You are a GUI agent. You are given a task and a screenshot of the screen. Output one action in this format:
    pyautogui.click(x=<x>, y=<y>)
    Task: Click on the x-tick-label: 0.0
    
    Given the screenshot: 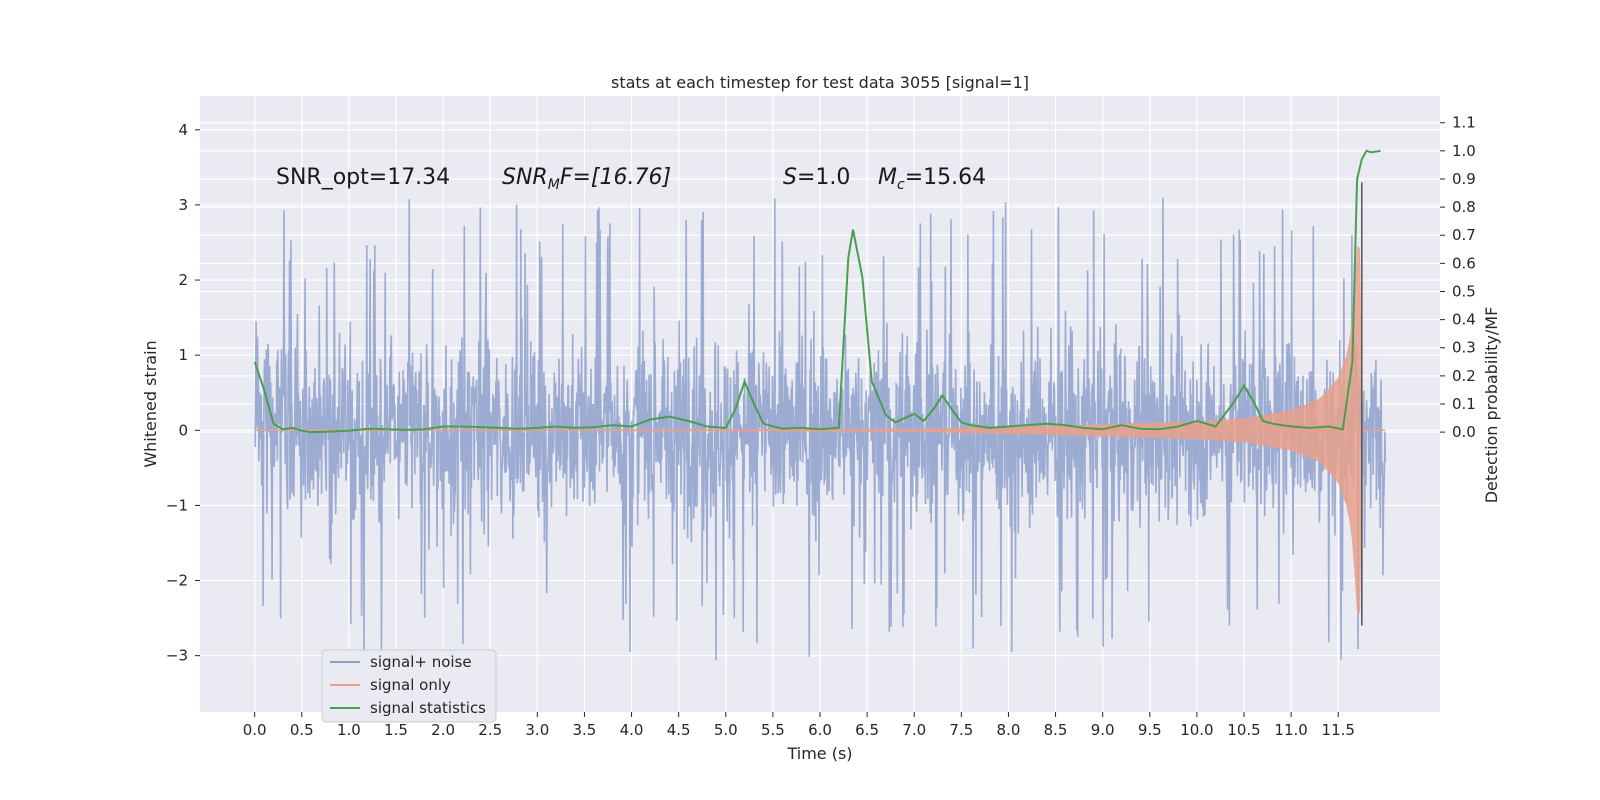 What is the action you would take?
    pyautogui.click(x=255, y=730)
    